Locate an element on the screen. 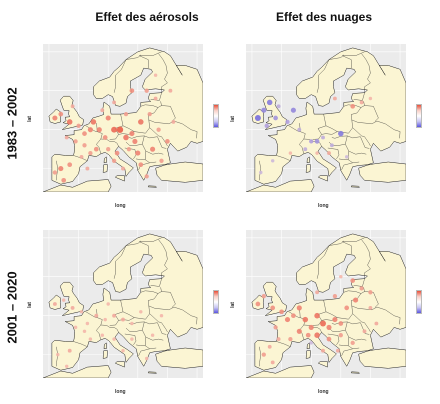 The width and height of the screenshot is (440, 404). xlabel: long is located at coordinates (323, 392).